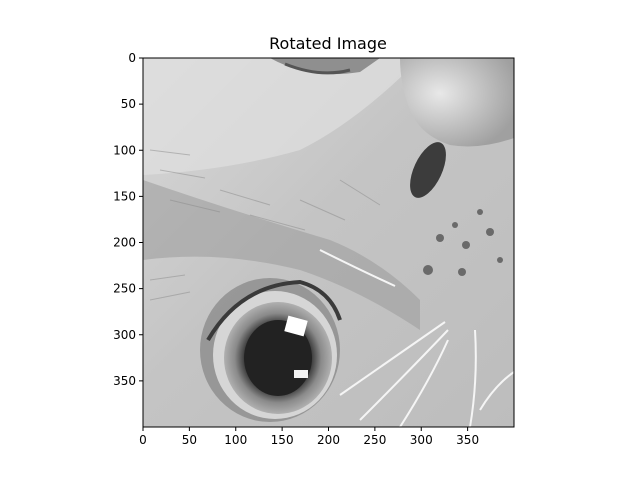 The image size is (640, 480). I want to click on x-tick-label: 100, so click(235, 440).